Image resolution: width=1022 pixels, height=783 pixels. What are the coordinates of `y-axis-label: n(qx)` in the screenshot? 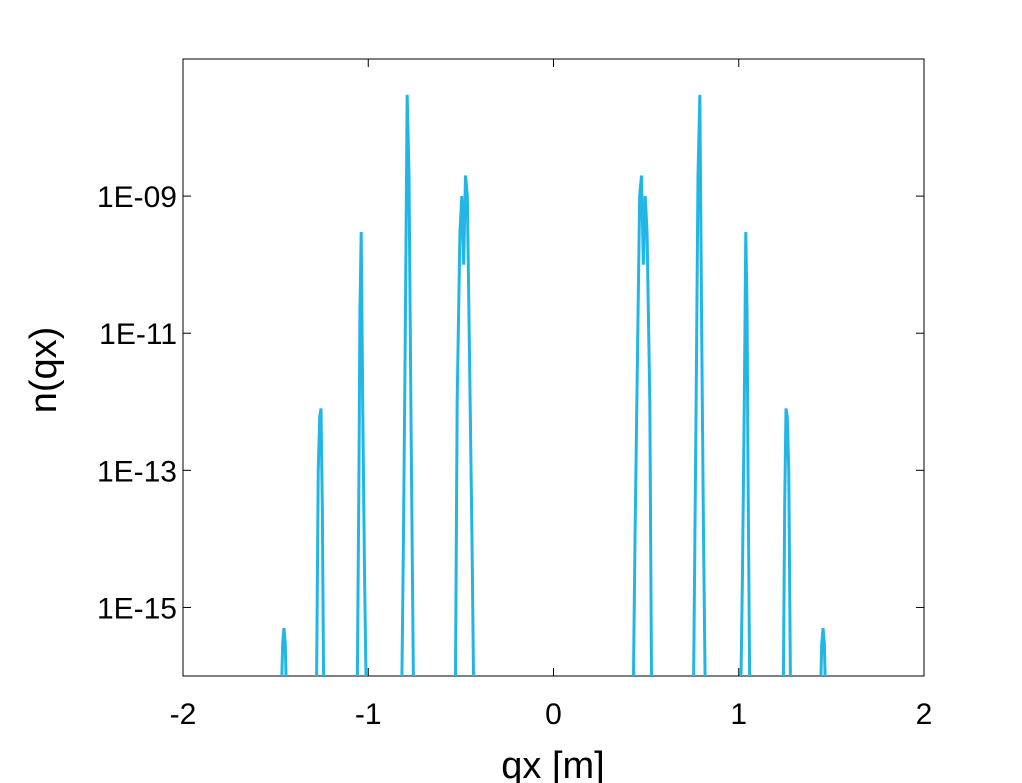 It's located at (44, 370).